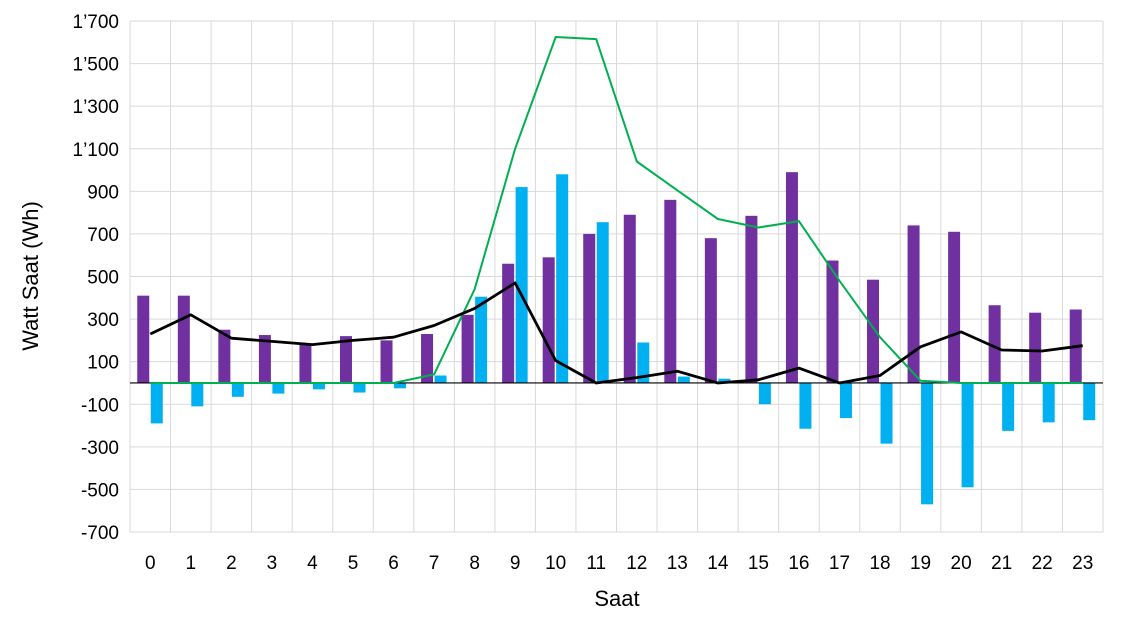  What do you see at coordinates (312, 563) in the screenshot?
I see `x-tick-label: 4` at bounding box center [312, 563].